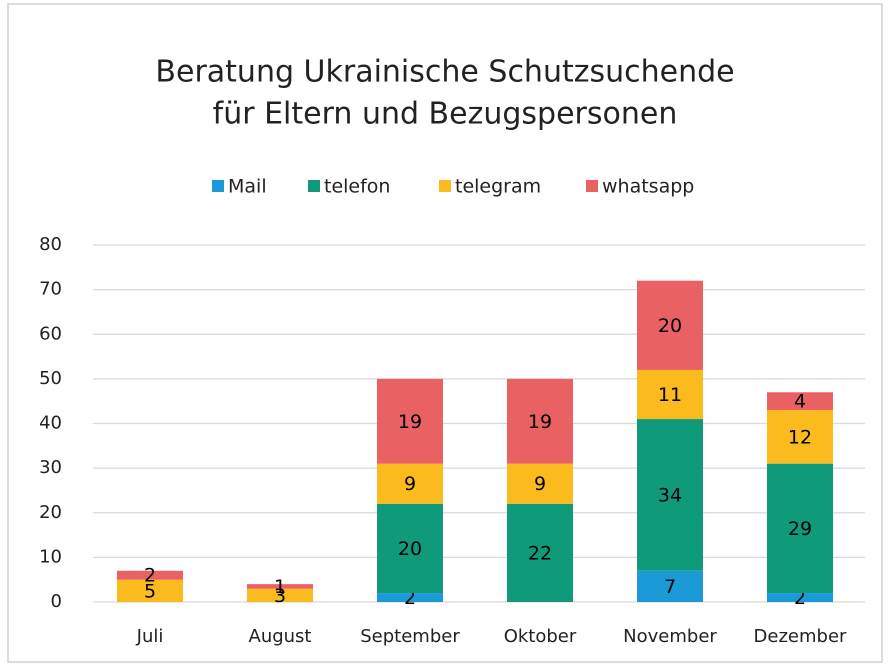  I want to click on y-tick-label: 40, so click(50, 423).